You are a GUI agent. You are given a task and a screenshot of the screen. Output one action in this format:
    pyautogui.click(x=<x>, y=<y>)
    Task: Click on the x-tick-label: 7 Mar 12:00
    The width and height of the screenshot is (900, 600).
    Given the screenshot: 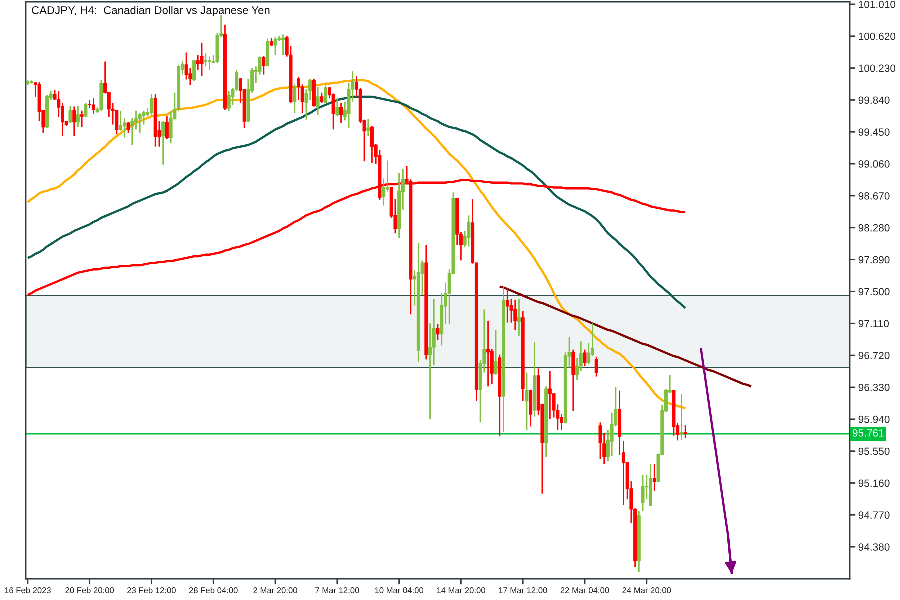 What is the action you would take?
    pyautogui.click(x=338, y=591)
    